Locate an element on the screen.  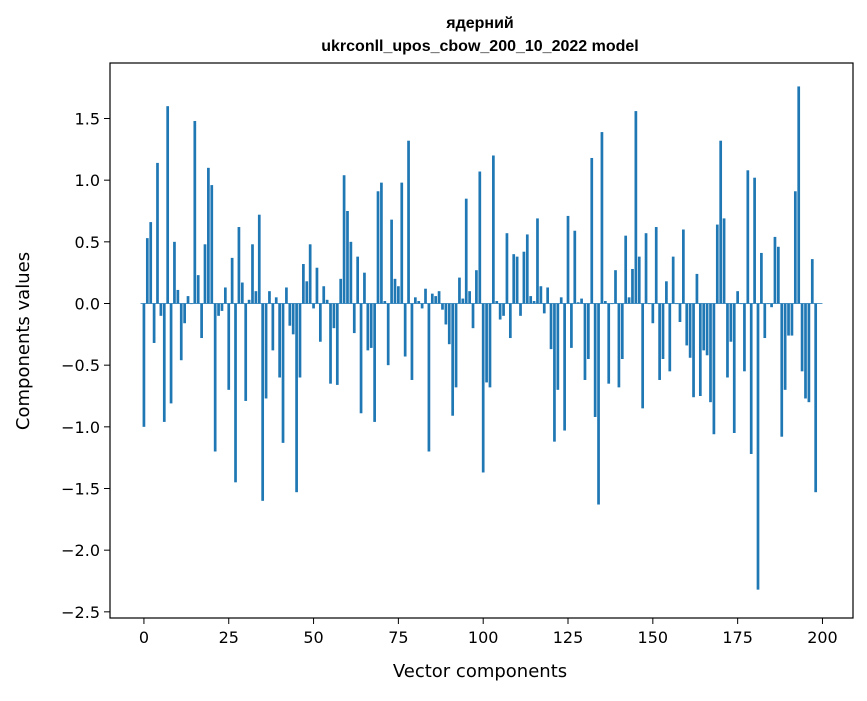
x-tick-label: 75 is located at coordinates (398, 637).